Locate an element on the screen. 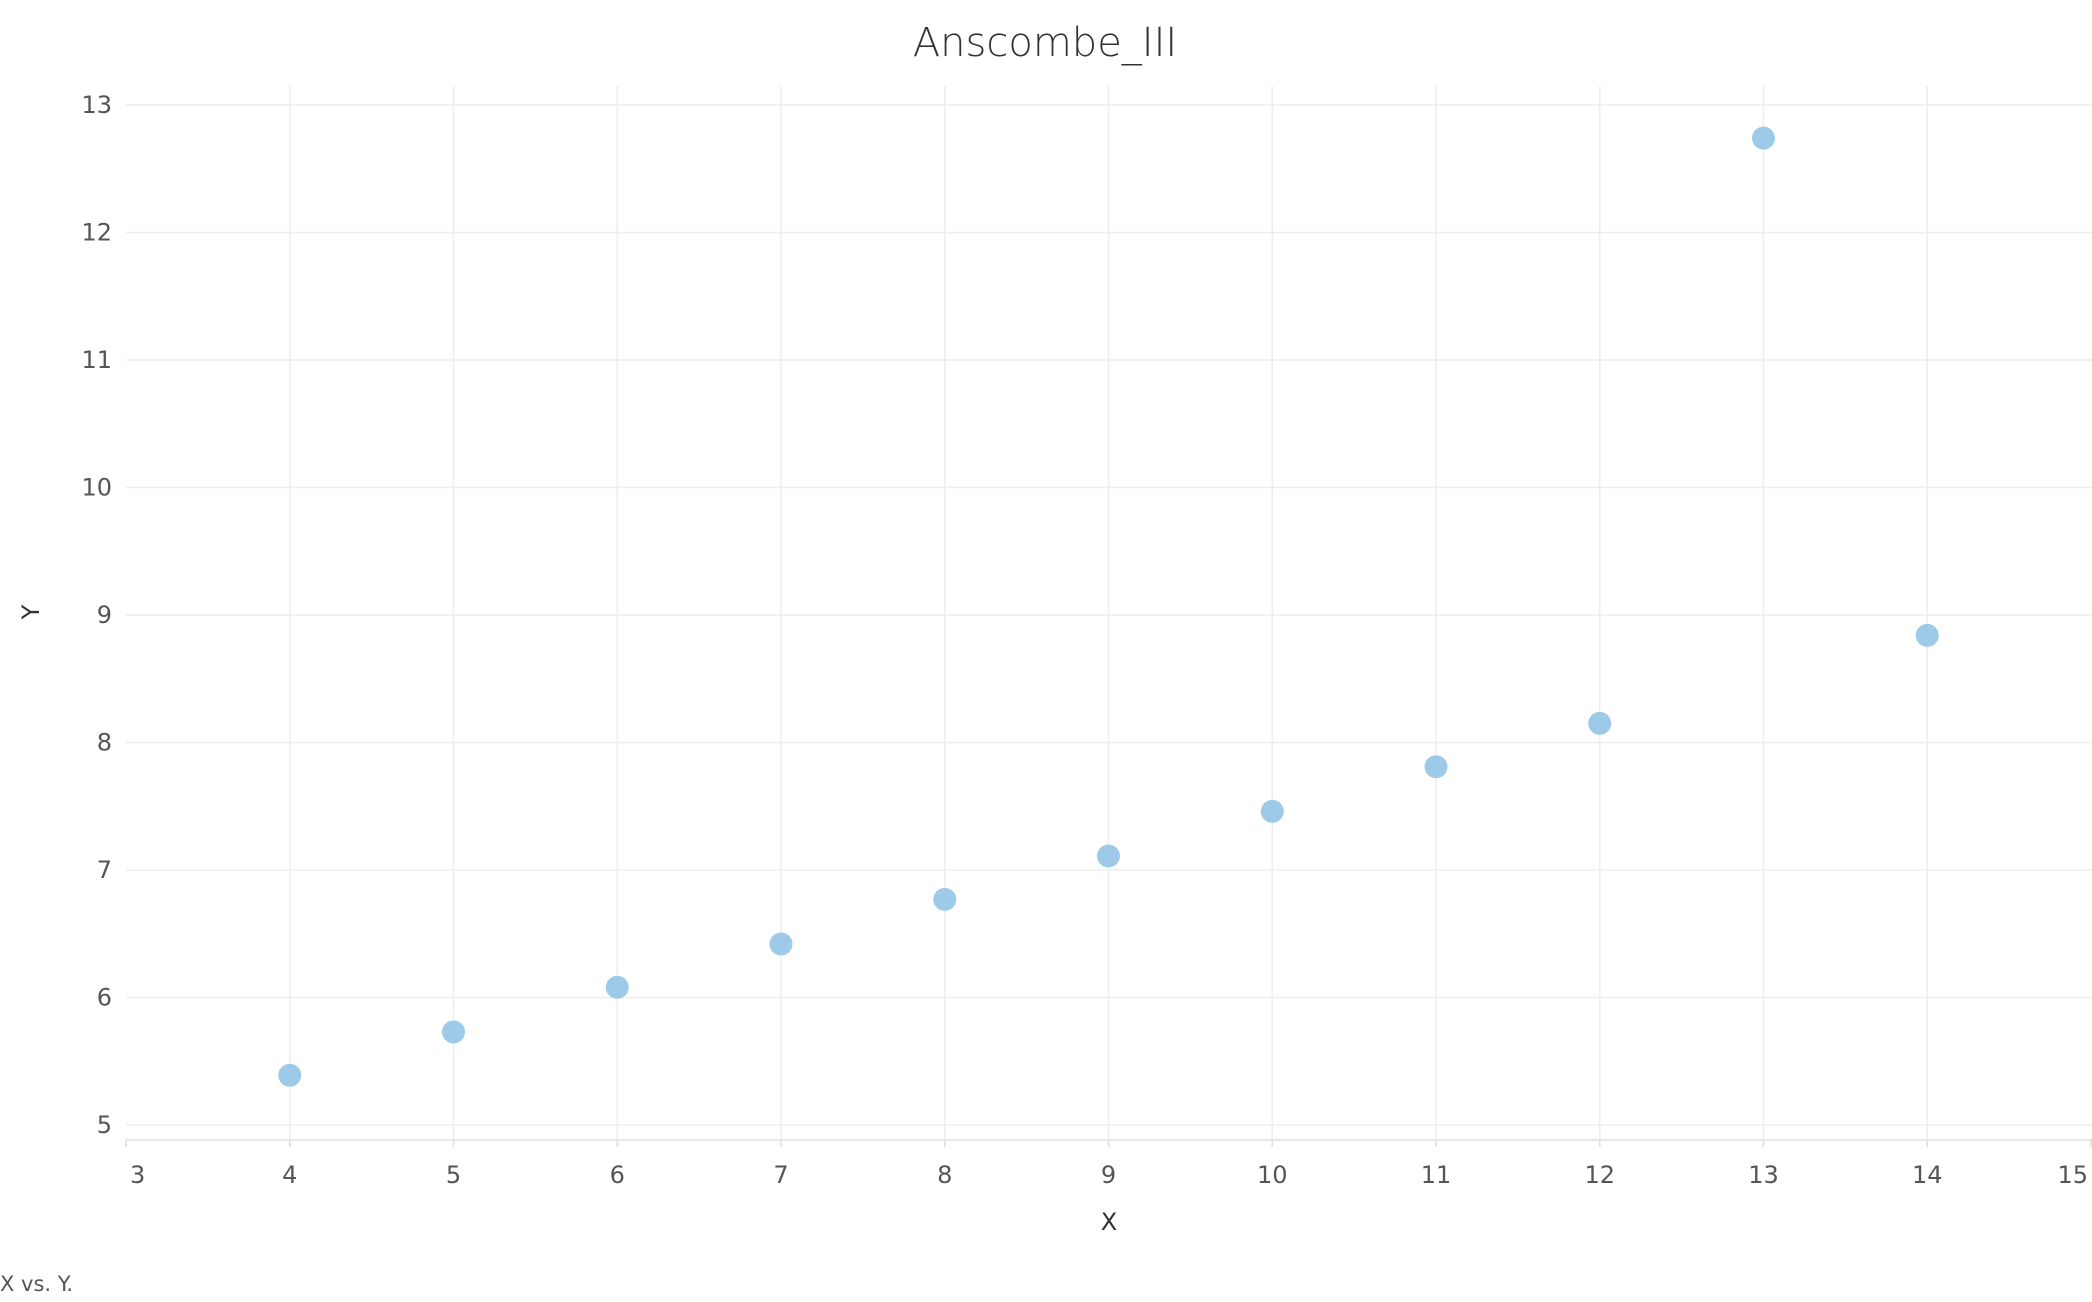  x-axis-label: X is located at coordinates (1109, 1222).